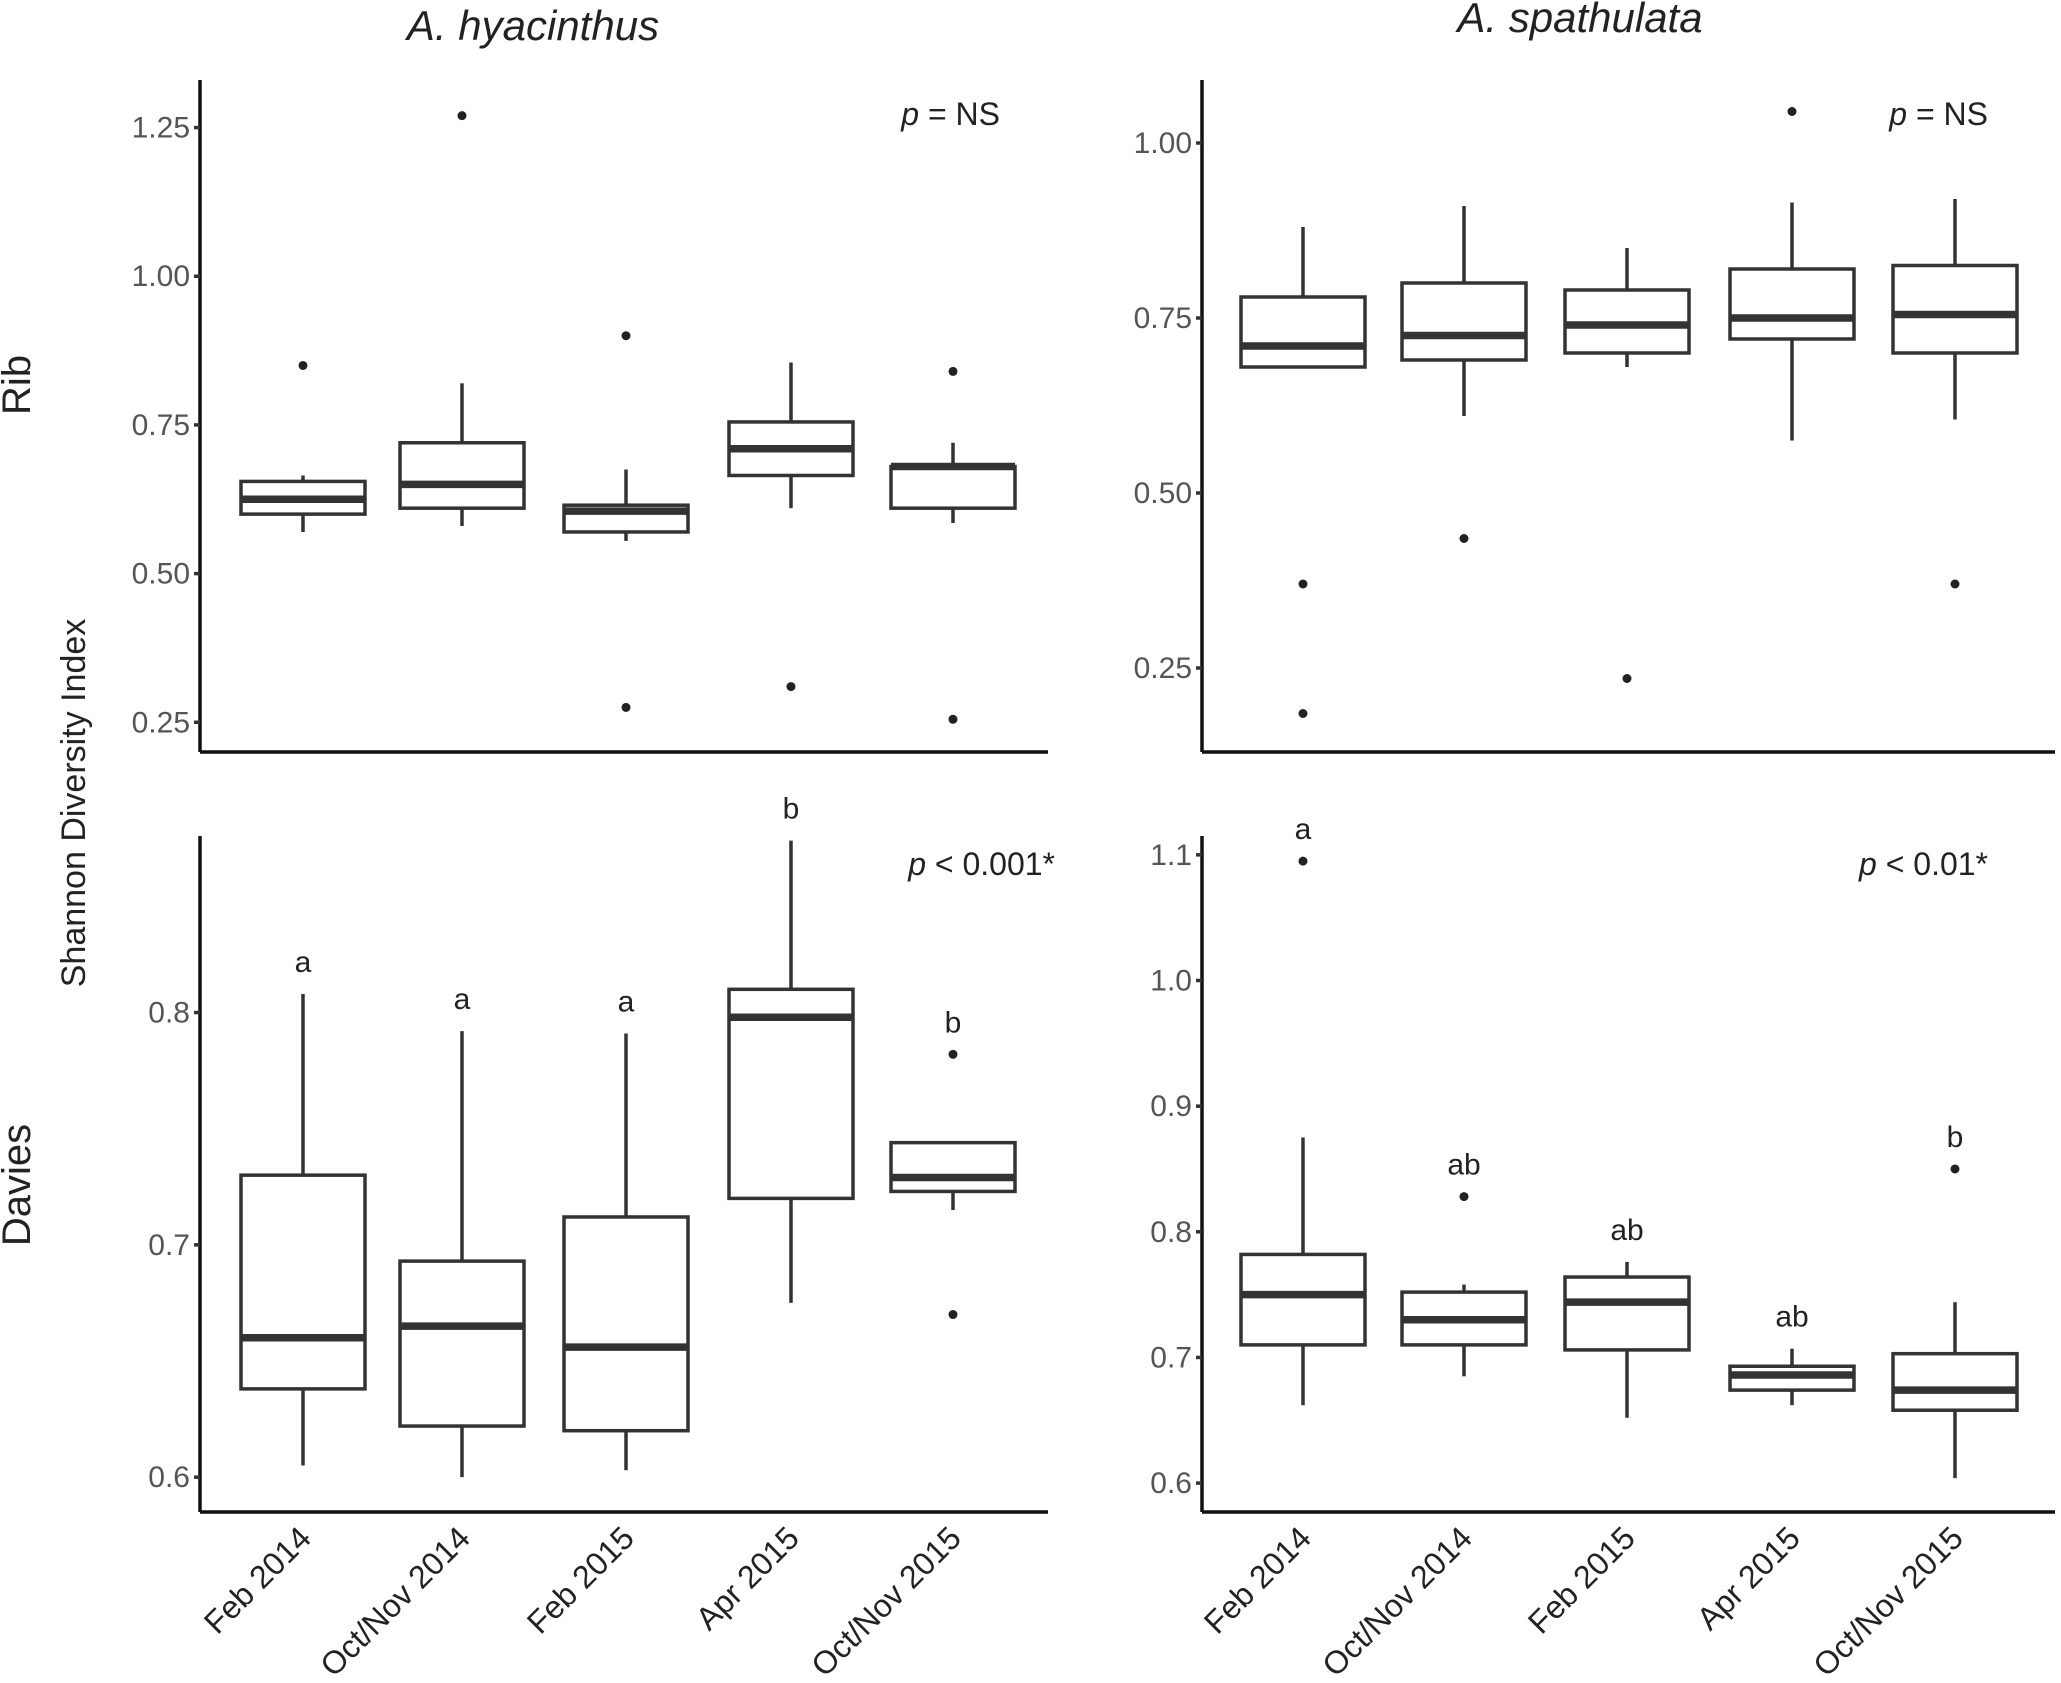 This screenshot has width=2061, height=1683. I want to click on box-feb-2014: a, so click(303, 1206).